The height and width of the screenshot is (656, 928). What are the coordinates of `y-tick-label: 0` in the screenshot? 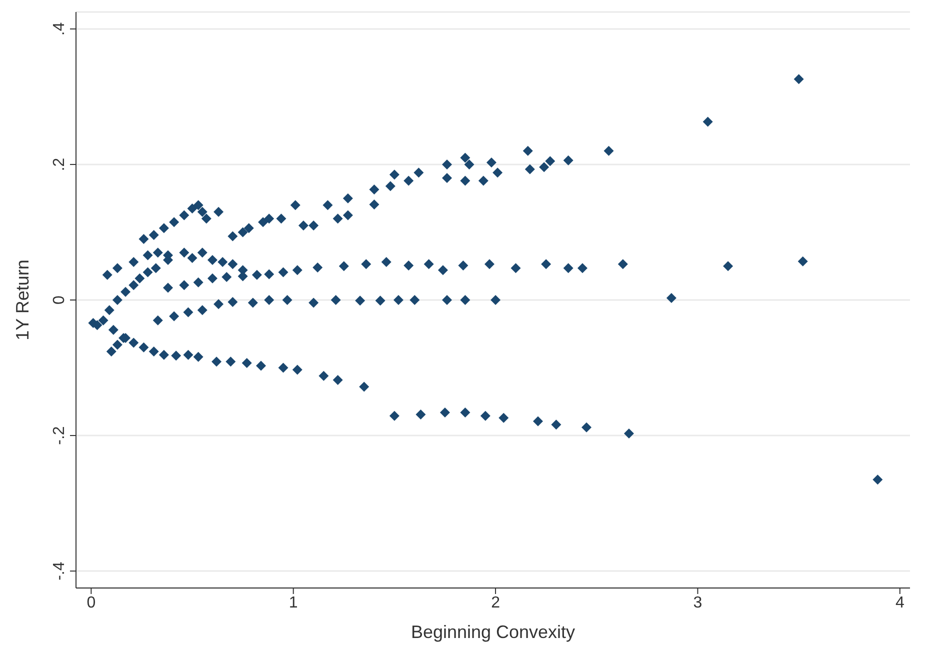 It's located at (59, 299).